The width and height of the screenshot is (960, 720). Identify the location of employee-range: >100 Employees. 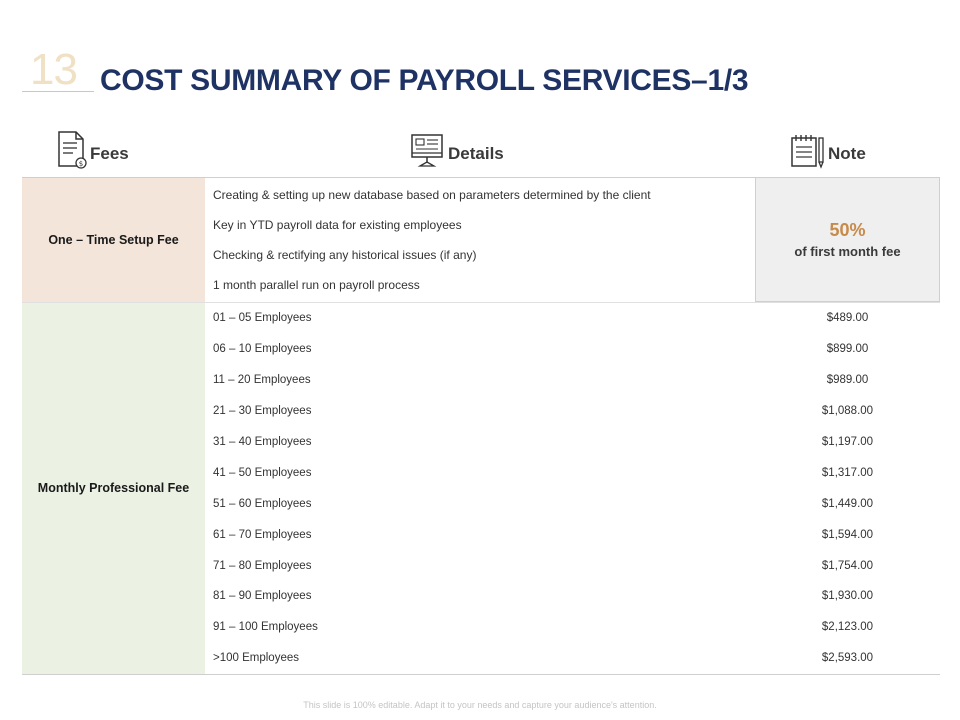
(256, 658).